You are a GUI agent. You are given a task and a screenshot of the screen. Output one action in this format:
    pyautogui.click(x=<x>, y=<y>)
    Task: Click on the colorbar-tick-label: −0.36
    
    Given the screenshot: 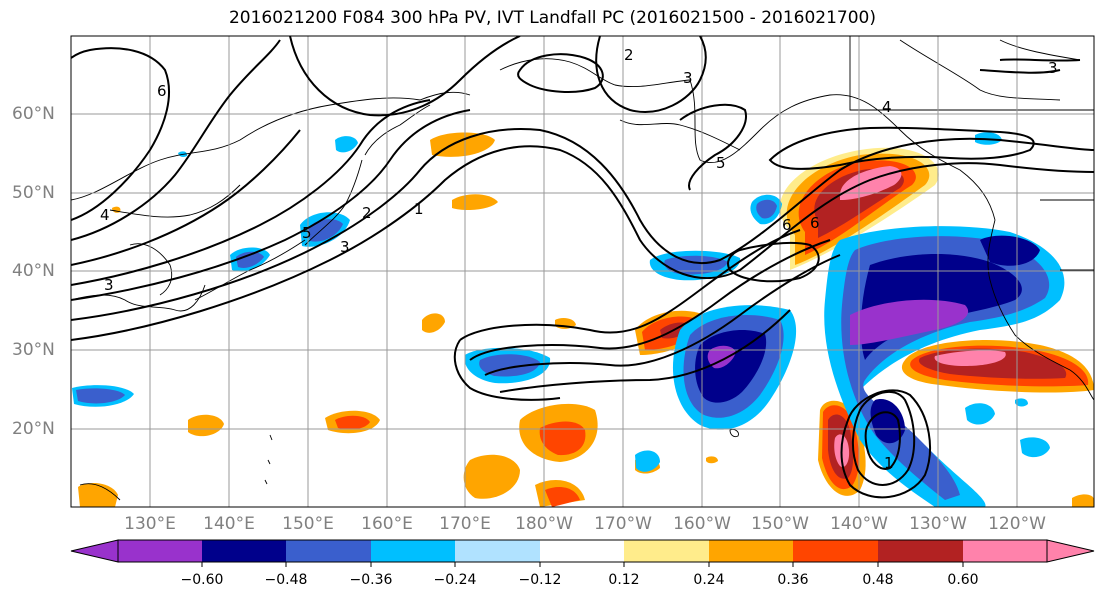 What is the action you would take?
    pyautogui.click(x=371, y=580)
    